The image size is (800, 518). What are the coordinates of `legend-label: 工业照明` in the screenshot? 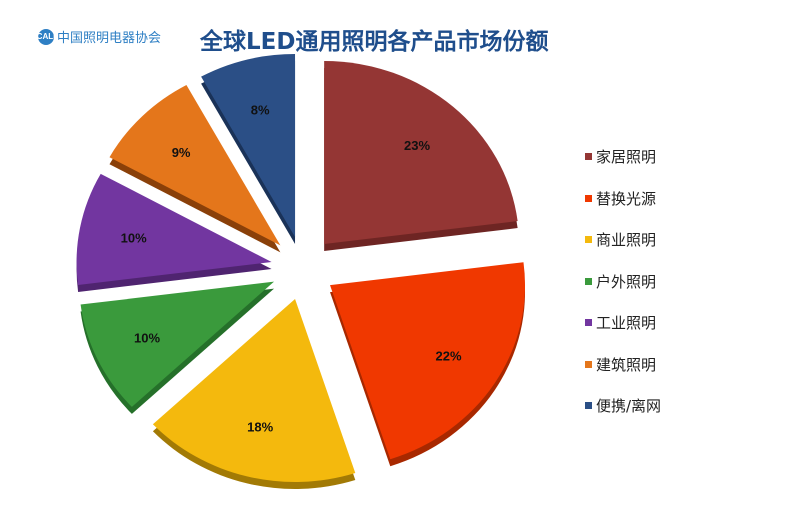 It's located at (626, 323).